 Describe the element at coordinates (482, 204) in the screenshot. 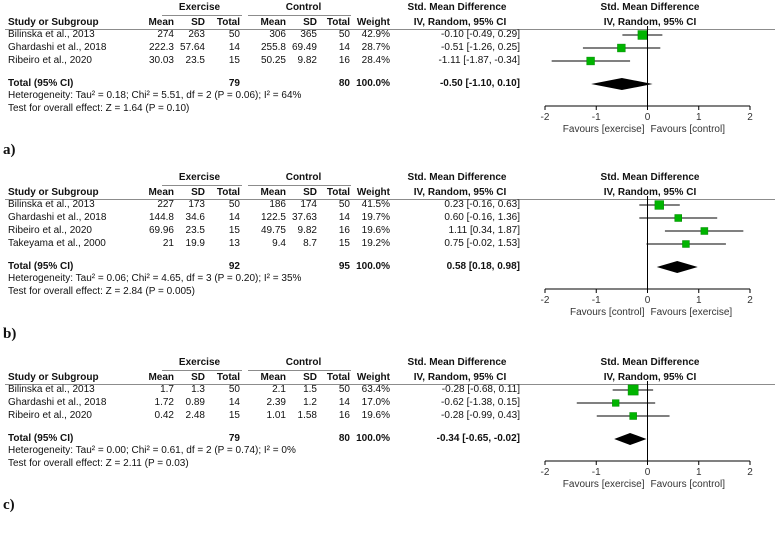

I see `study-ci: 0.23 [-0.16, 0.63]` at that location.